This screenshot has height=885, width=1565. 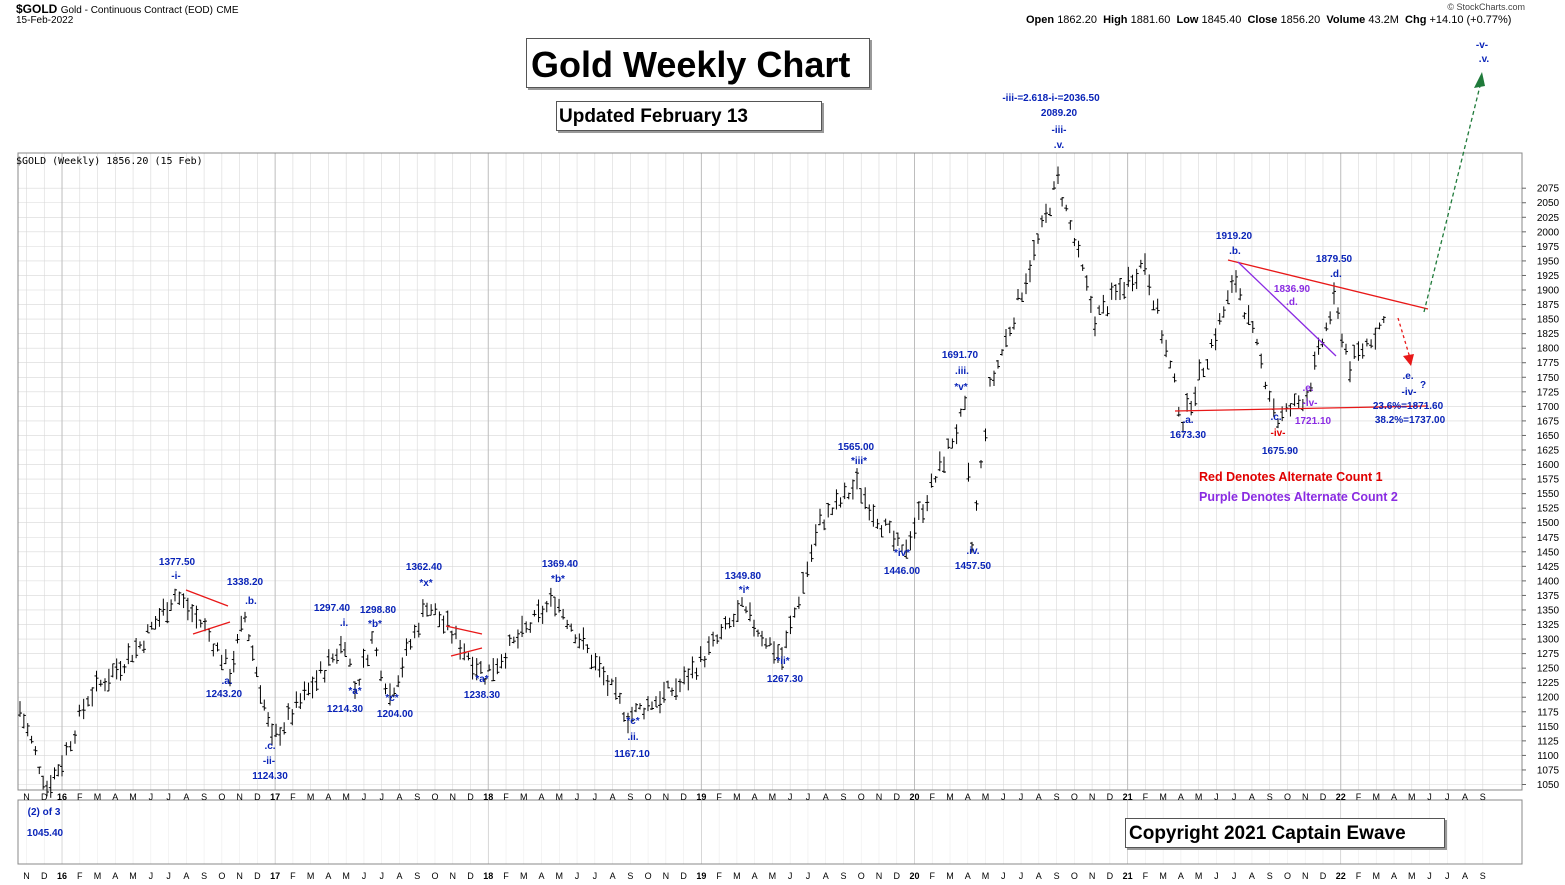 What do you see at coordinates (1287, 797) in the screenshot?
I see `x-tick-label: O` at bounding box center [1287, 797].